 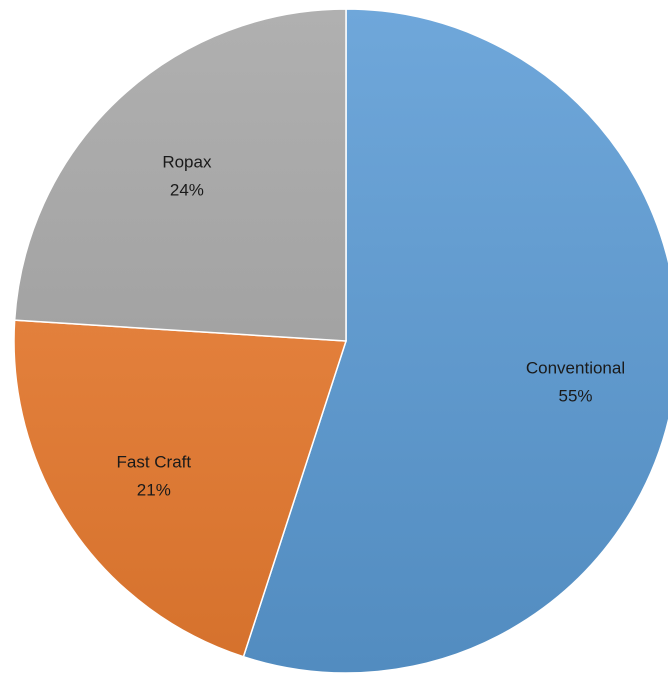 I want to click on slice-label-fast-craft: Fast Craft, so click(x=153, y=462).